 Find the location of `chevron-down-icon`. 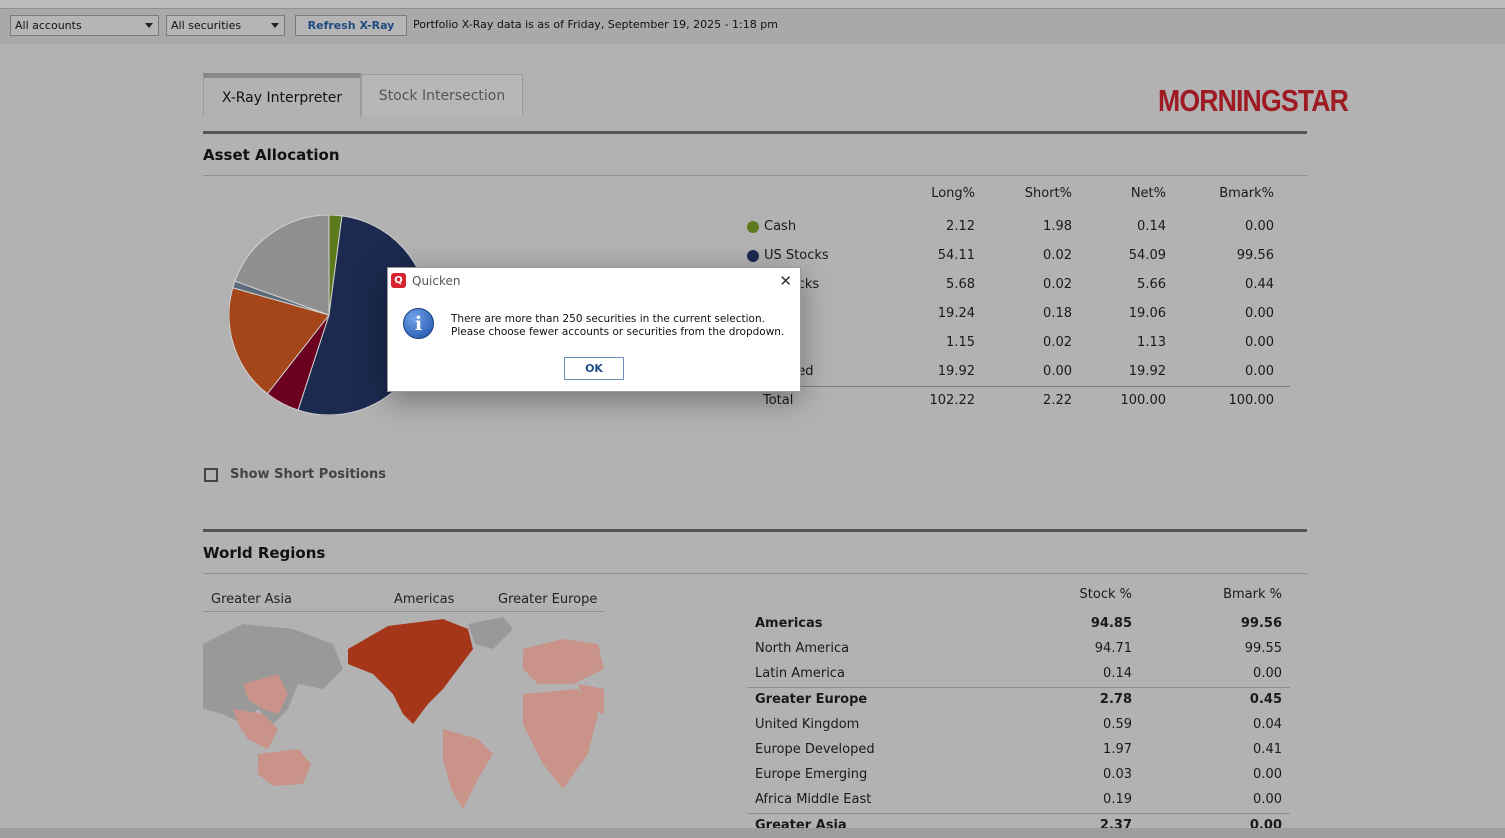

chevron-down-icon is located at coordinates (275, 25).